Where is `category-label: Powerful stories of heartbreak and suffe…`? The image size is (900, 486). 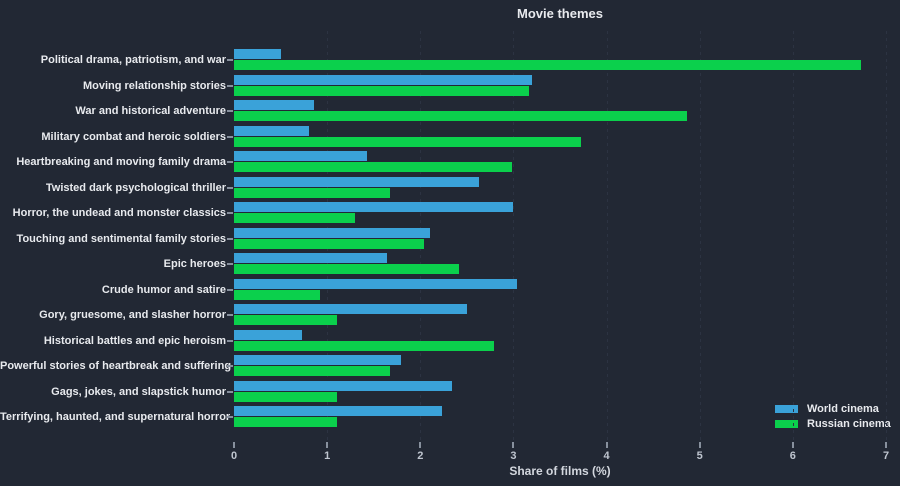 category-label: Powerful stories of heartbreak and suffe… is located at coordinates (116, 366).